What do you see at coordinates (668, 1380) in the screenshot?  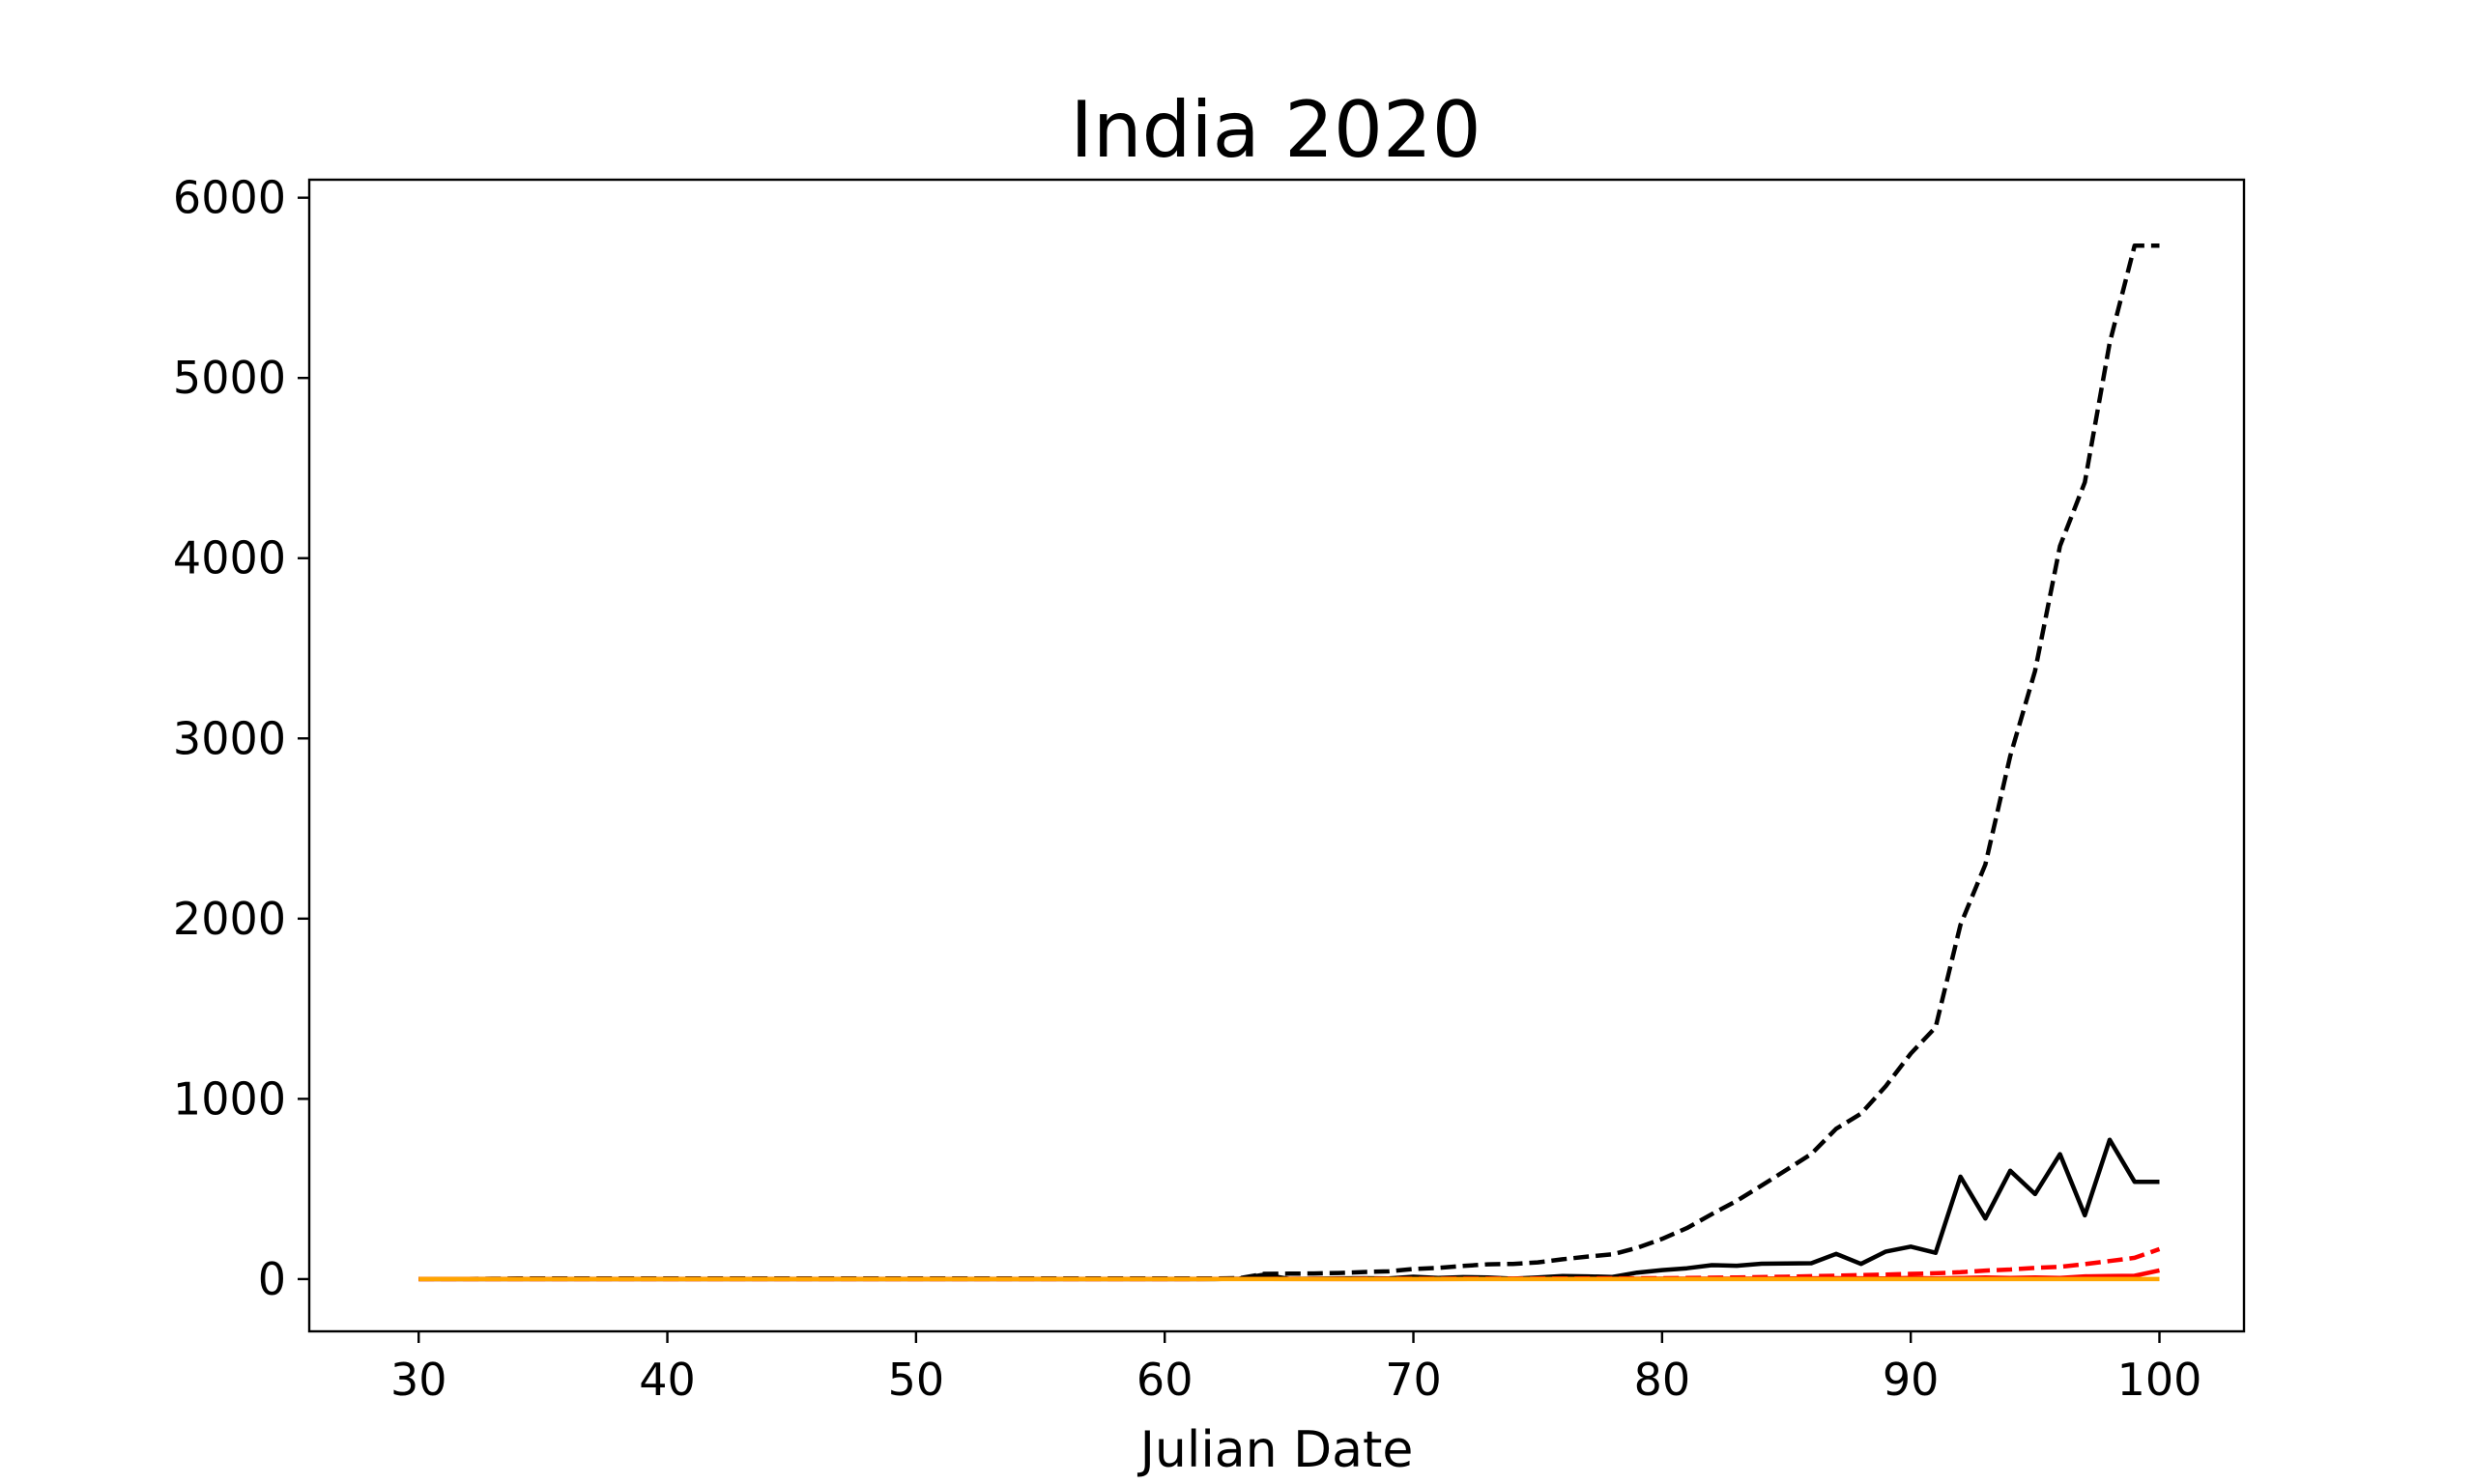 I see `x-tick-label-1: 40` at bounding box center [668, 1380].